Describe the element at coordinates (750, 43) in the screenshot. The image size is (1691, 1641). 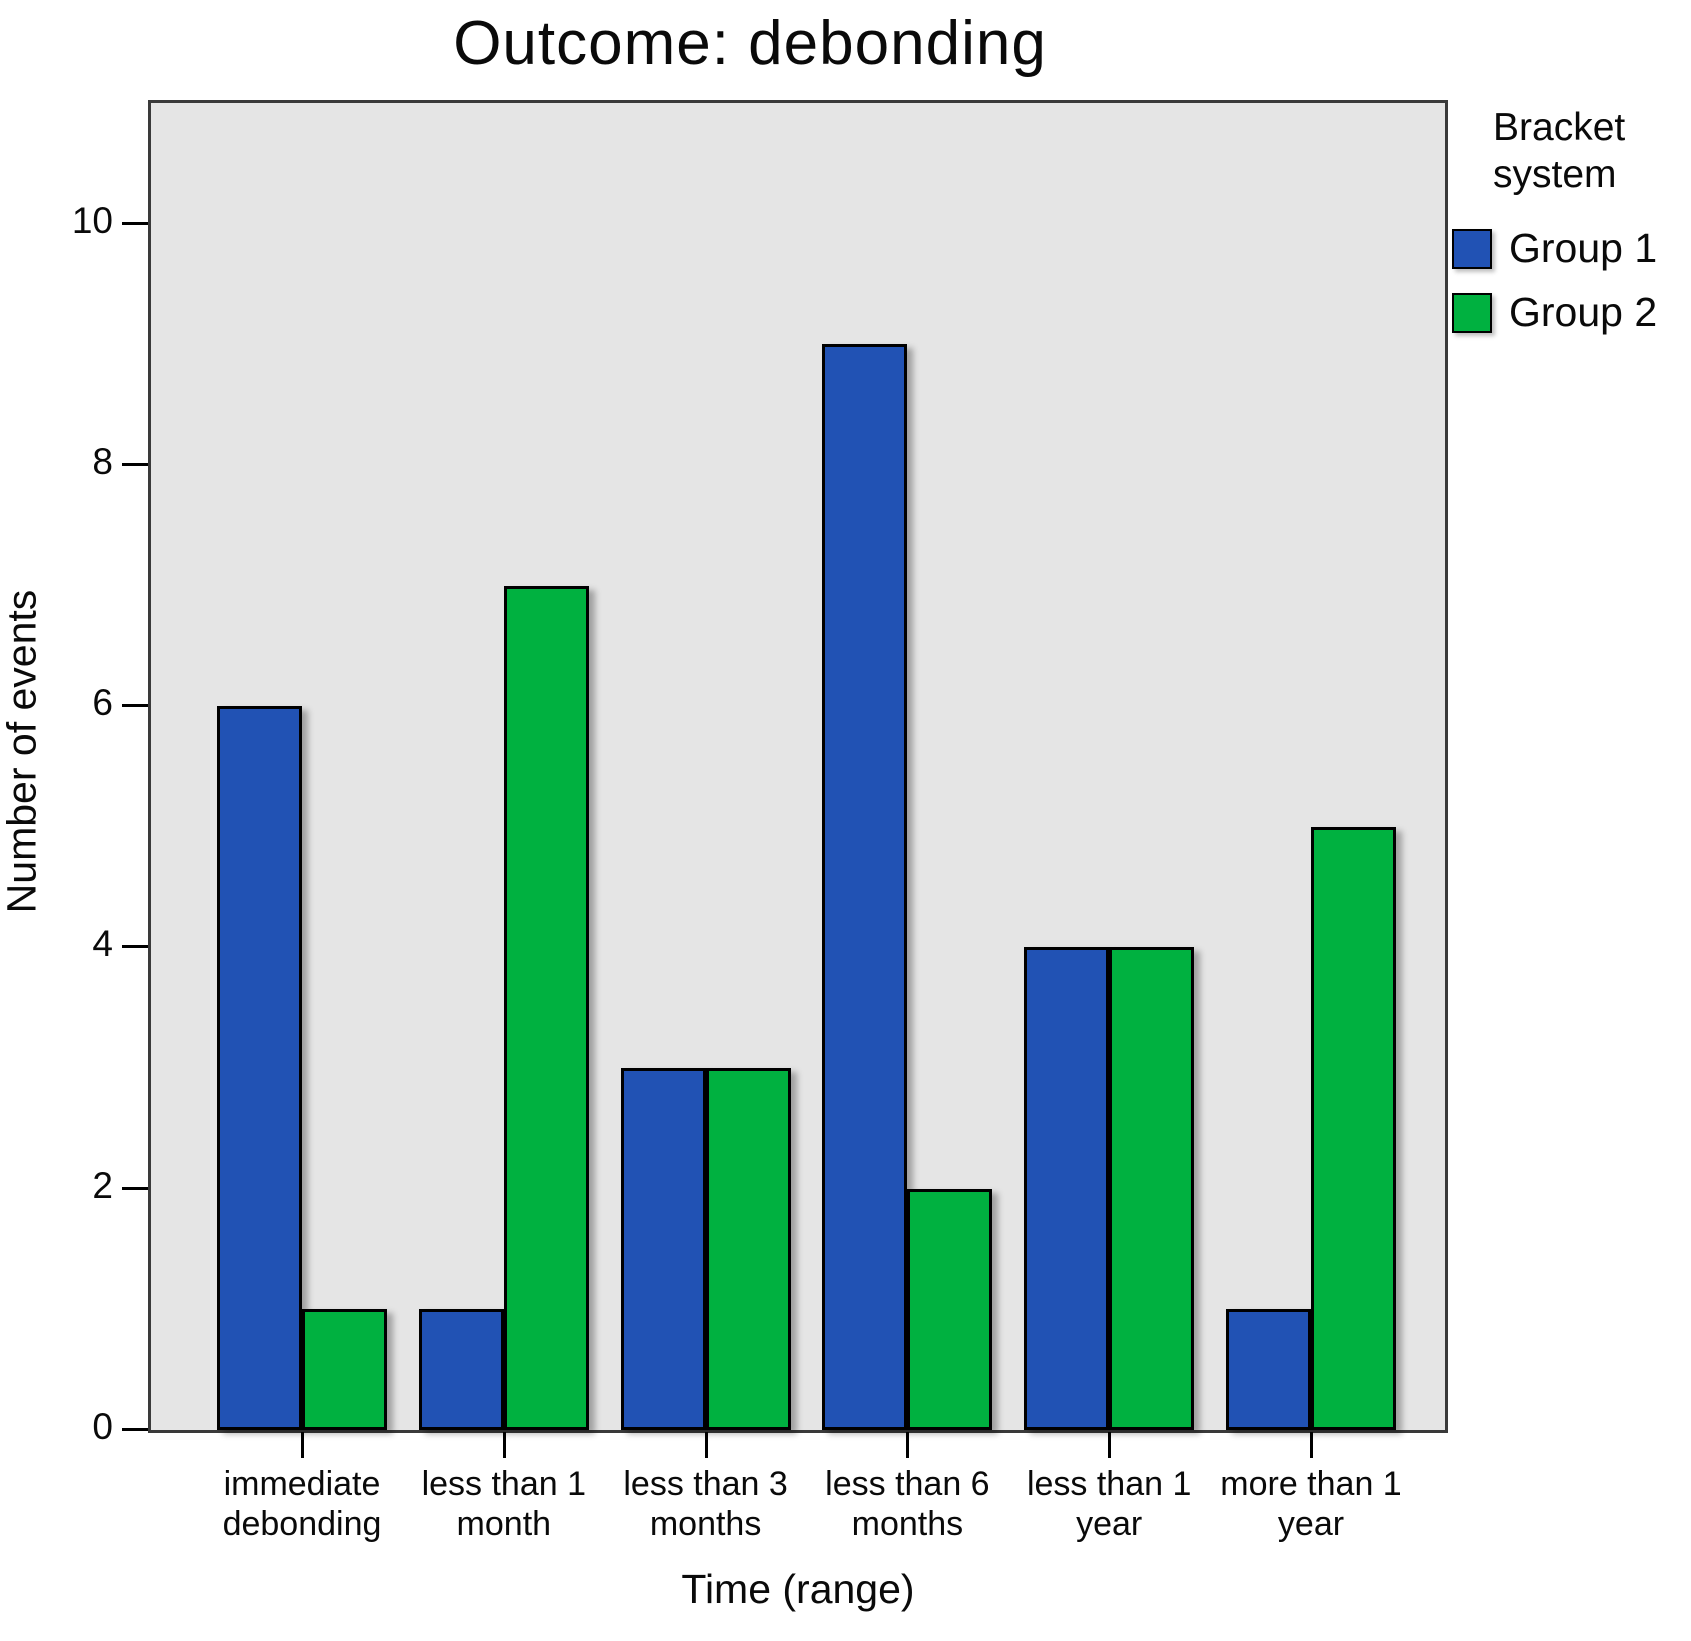
I see `chart-title: Outcome: debonding` at that location.